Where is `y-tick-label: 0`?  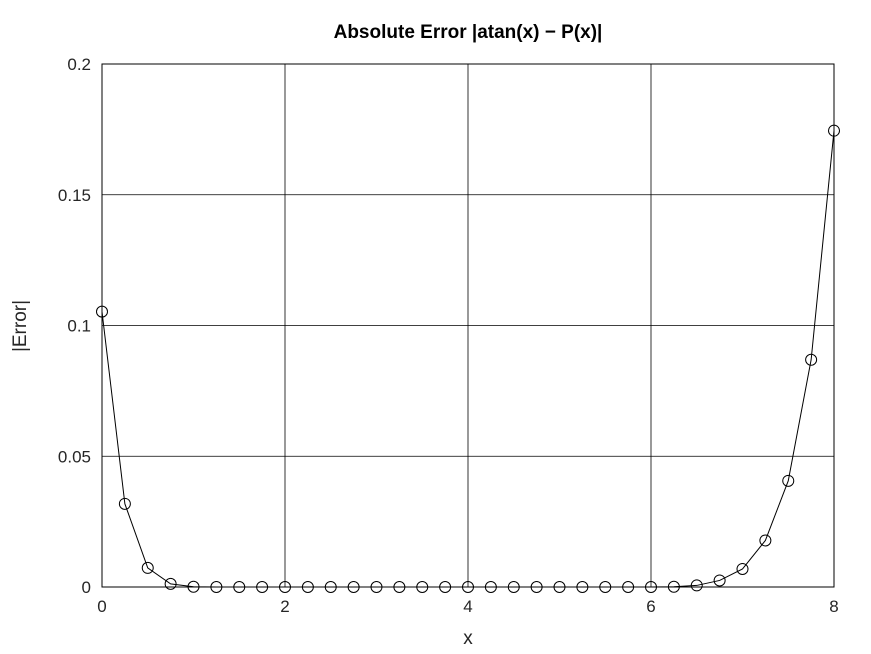
y-tick-label: 0 is located at coordinates (86, 587).